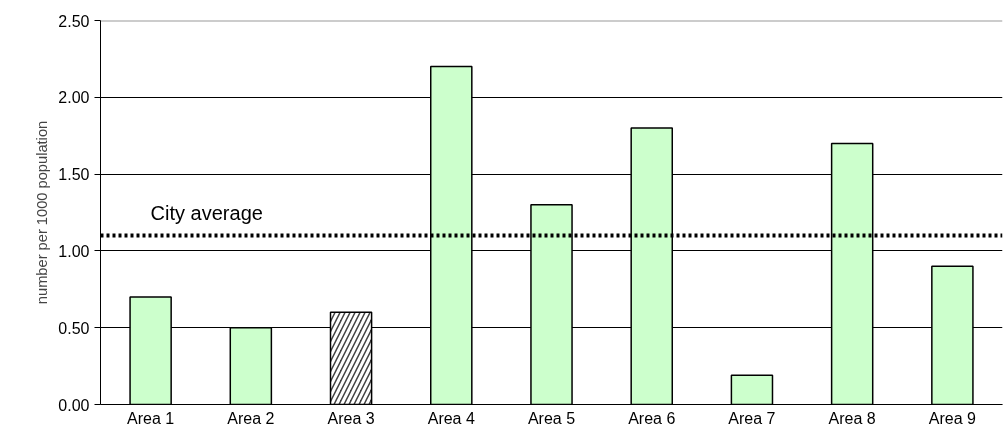 The width and height of the screenshot is (1004, 444). What do you see at coordinates (251, 418) in the screenshot?
I see `x-tick-label: Area 2` at bounding box center [251, 418].